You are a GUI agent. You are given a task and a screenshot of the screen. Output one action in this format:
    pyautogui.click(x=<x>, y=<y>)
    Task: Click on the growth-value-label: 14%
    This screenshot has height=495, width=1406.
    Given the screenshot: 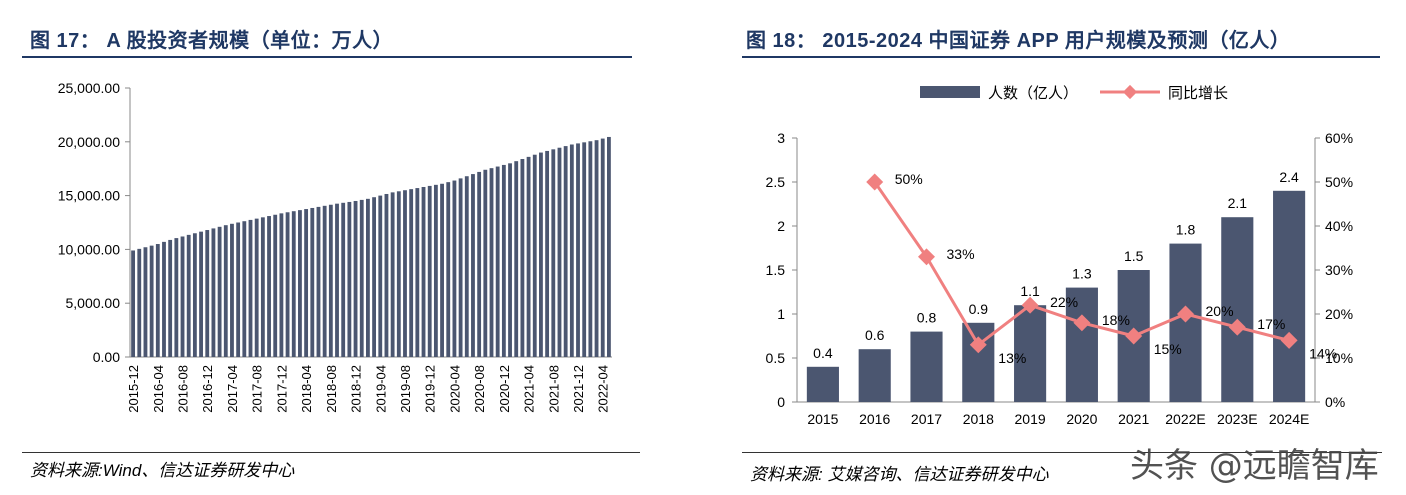 What is the action you would take?
    pyautogui.click(x=1323, y=353)
    